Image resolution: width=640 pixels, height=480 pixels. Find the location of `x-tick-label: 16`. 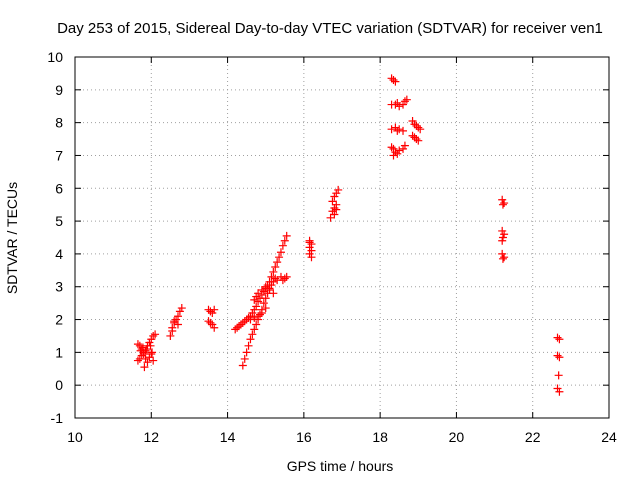

x-tick-label: 16 is located at coordinates (304, 437).